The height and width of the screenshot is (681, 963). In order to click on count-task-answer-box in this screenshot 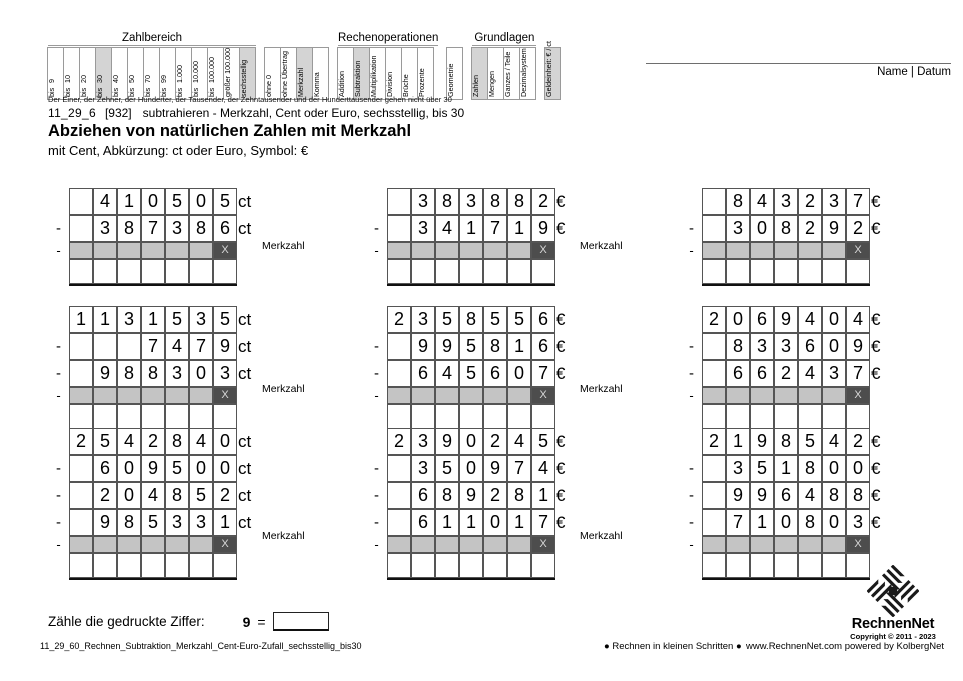, I will do `click(300, 621)`.